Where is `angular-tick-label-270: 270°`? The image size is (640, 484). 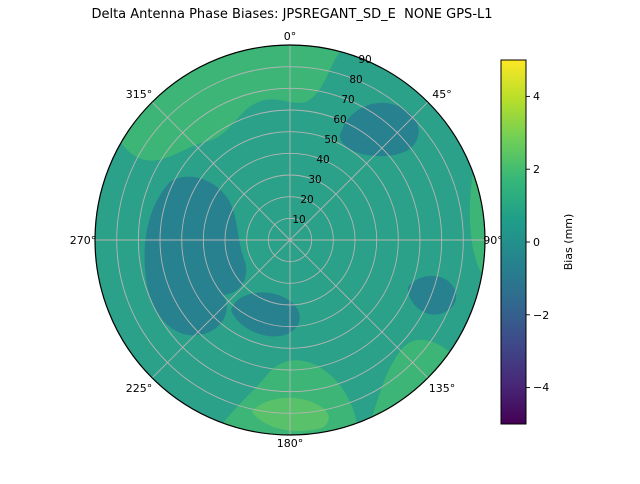 angular-tick-label-270: 270° is located at coordinates (83, 240).